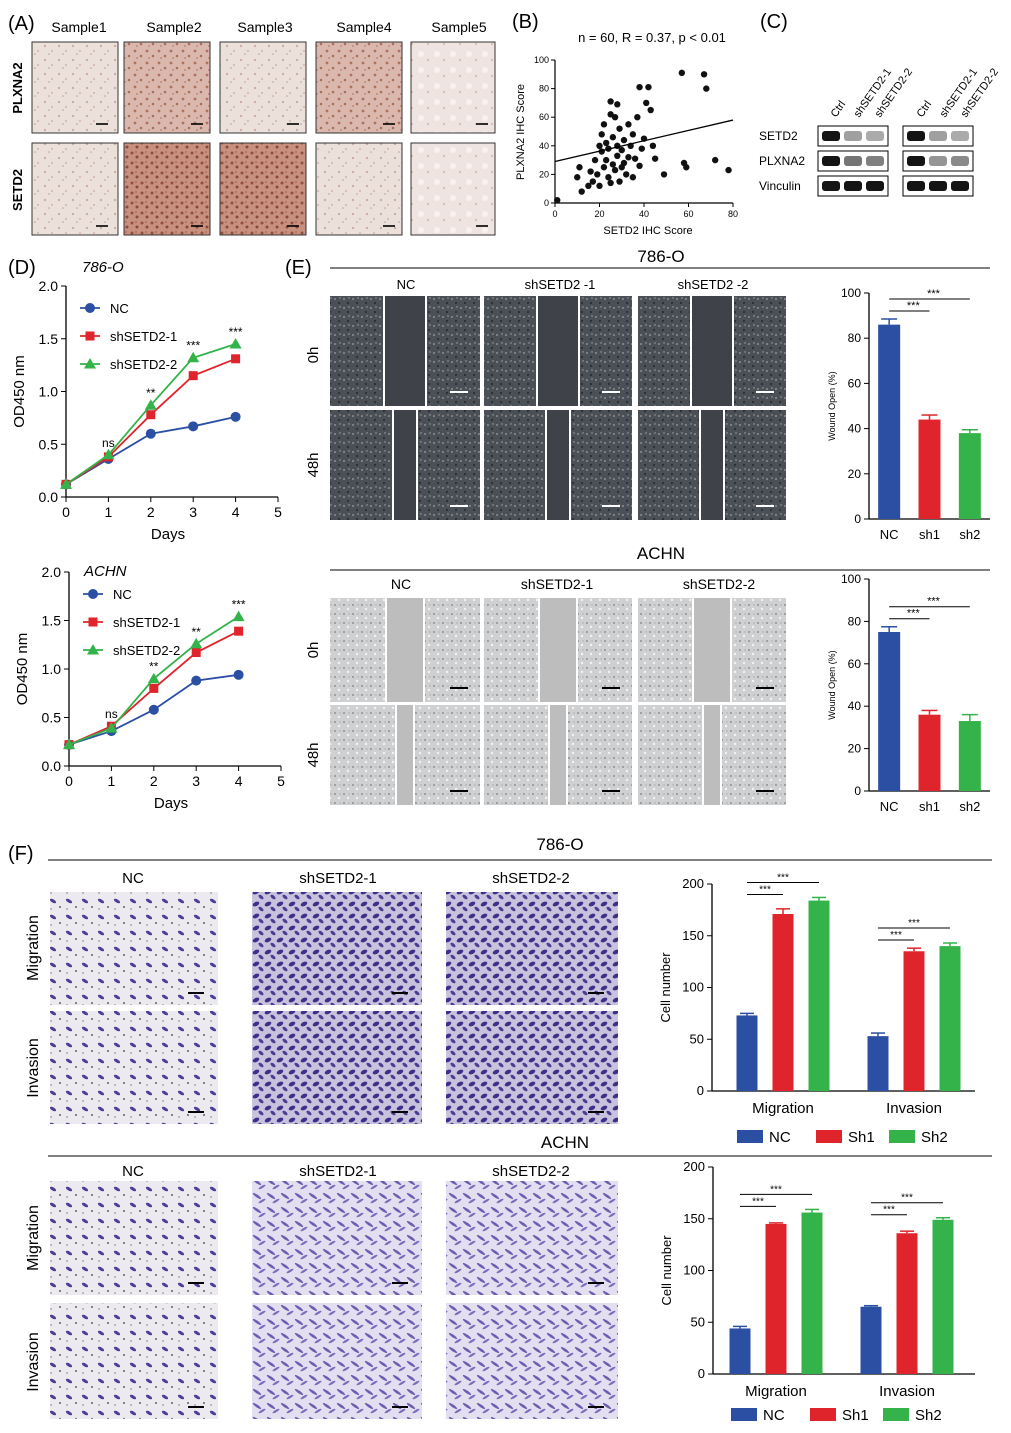  I want to click on x-tick-label: 2, so click(151, 512).